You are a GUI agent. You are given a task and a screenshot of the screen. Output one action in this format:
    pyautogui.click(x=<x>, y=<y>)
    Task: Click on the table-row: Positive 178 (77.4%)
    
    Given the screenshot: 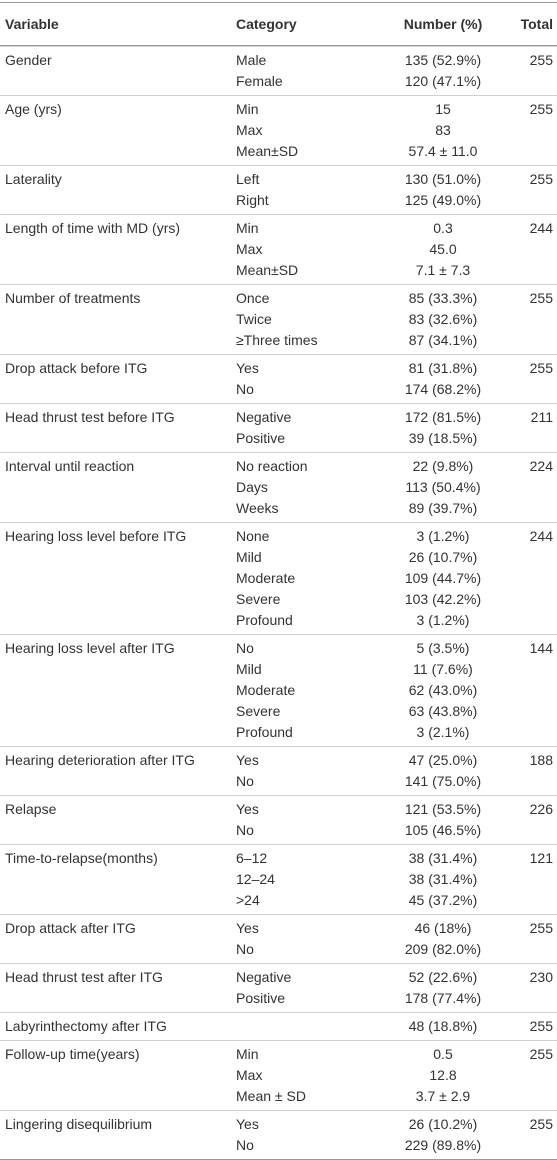 What is the action you would take?
    pyautogui.click(x=278, y=998)
    